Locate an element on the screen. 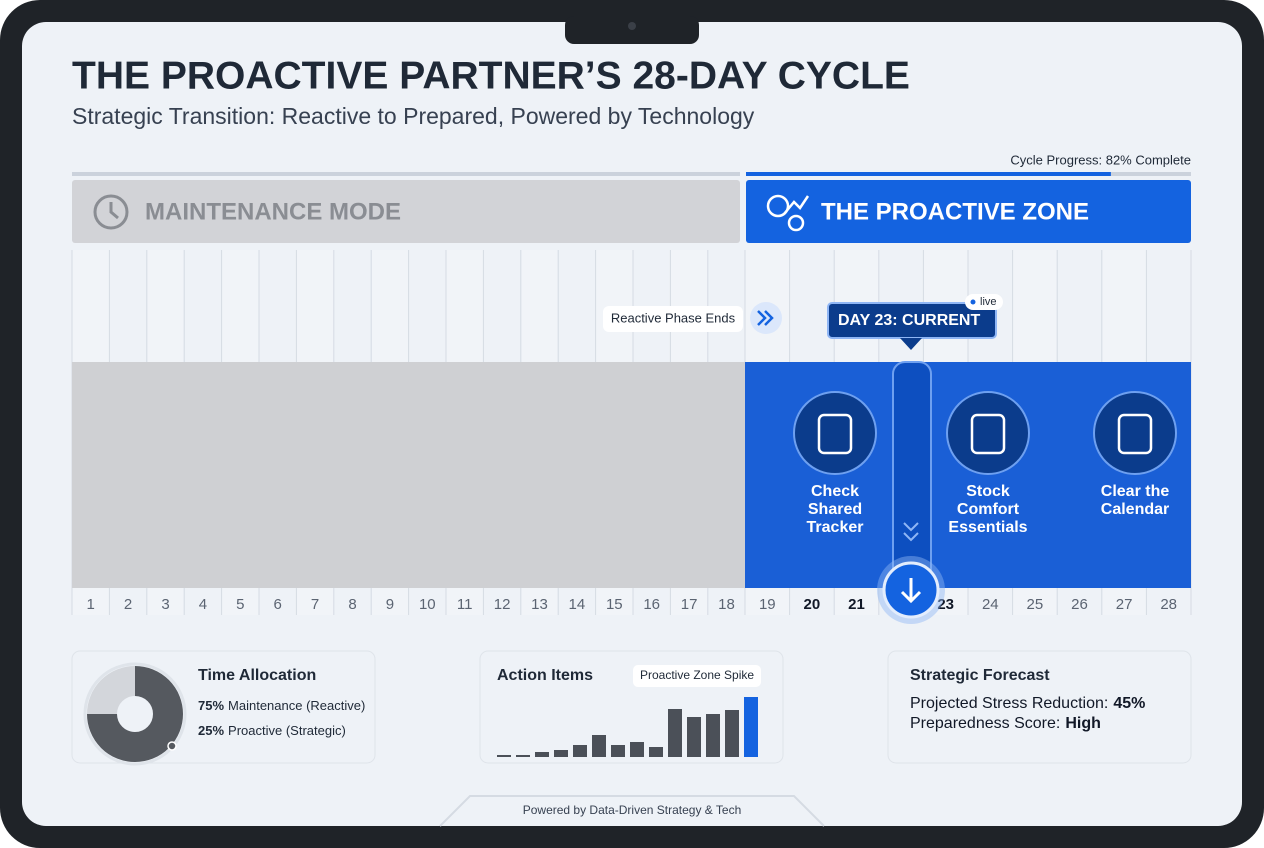 The image size is (1264, 848). day-label: 19 is located at coordinates (767, 604).